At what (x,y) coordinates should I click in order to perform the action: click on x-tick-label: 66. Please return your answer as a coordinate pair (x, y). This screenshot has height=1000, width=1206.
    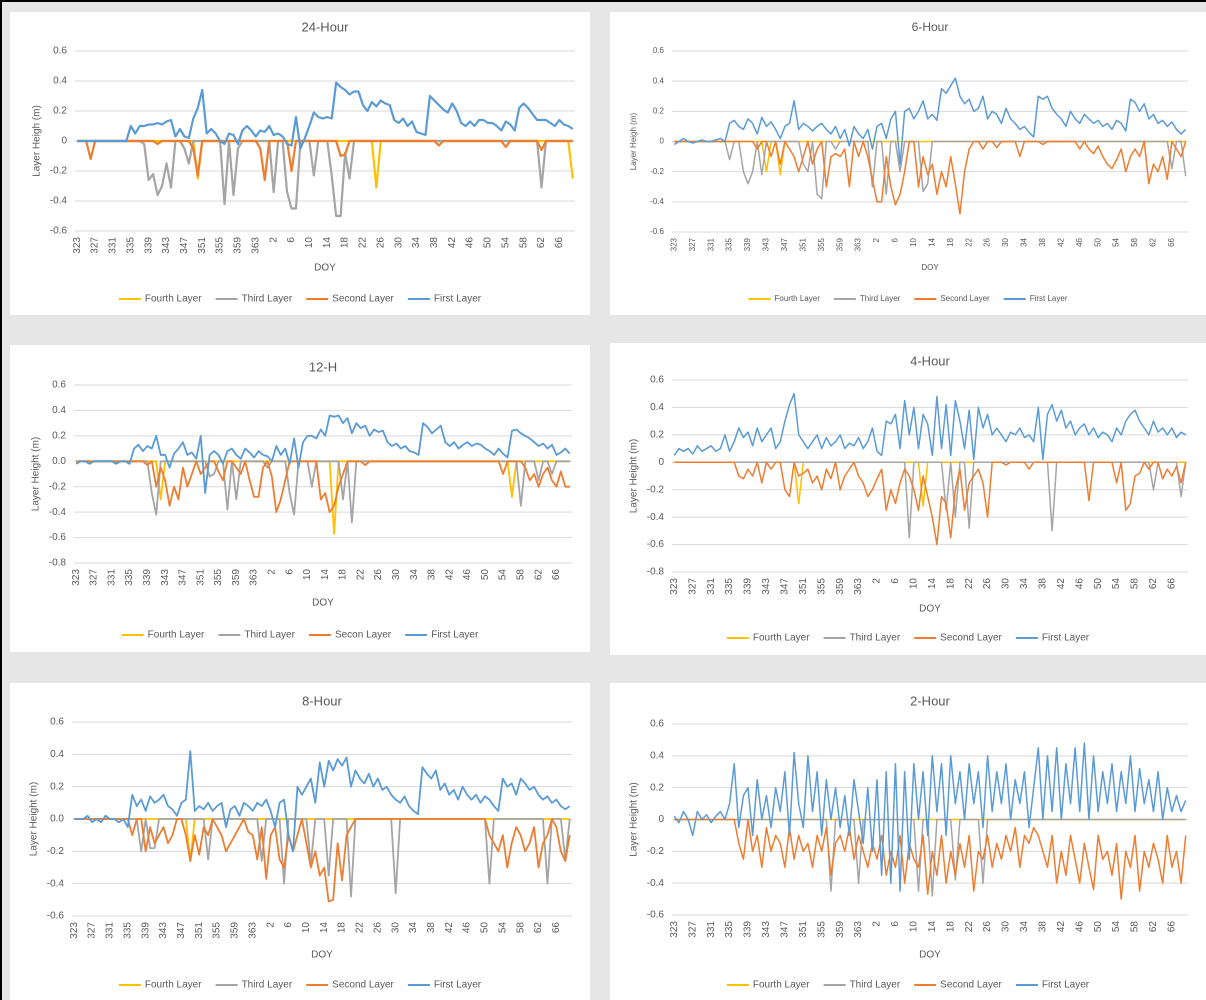
    Looking at the image, I should click on (1171, 241).